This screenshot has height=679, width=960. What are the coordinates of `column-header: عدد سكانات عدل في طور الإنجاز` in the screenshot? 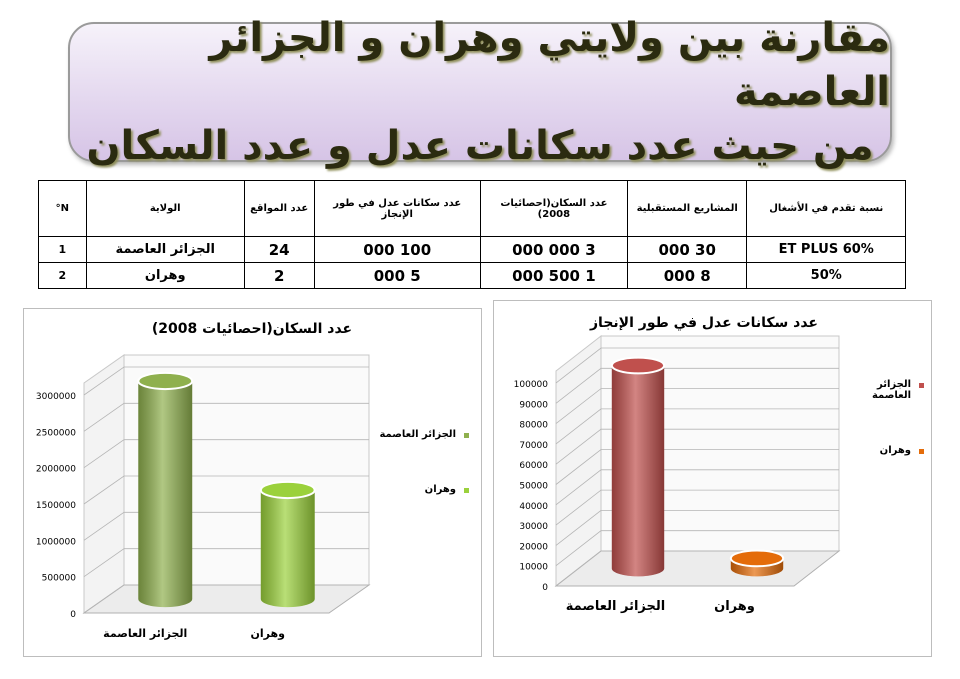 It's located at (397, 208).